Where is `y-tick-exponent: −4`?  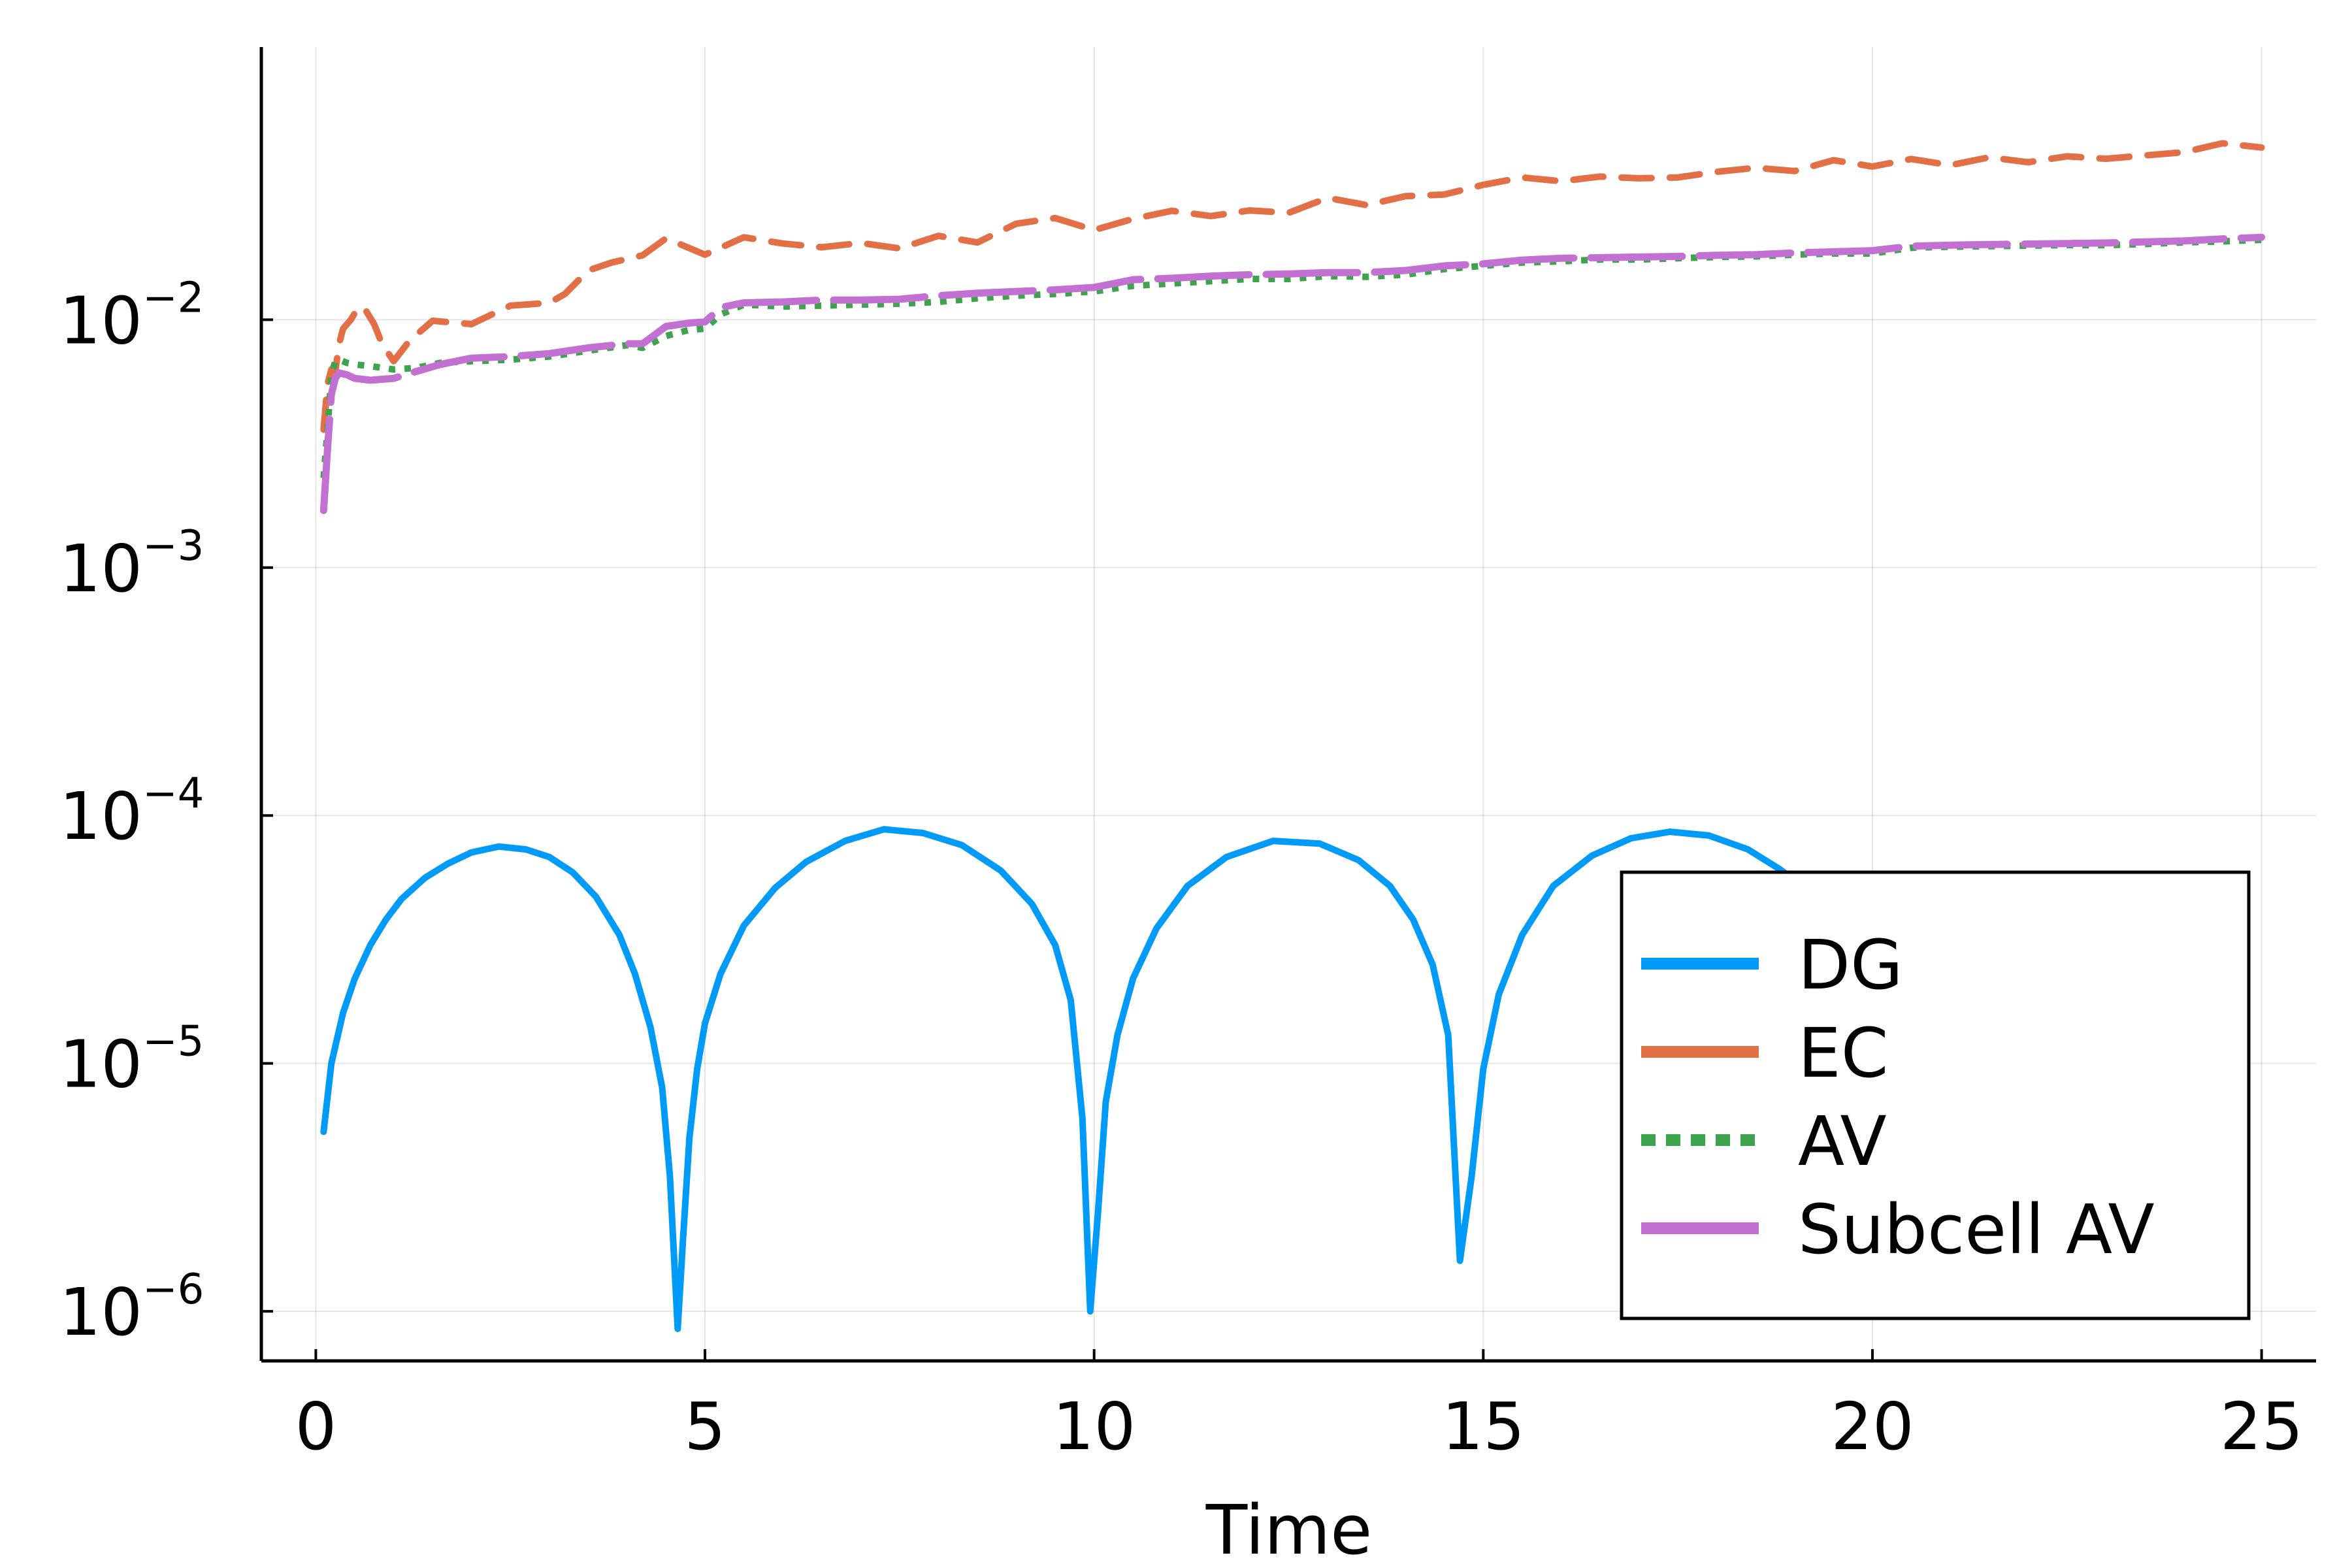 y-tick-exponent: −4 is located at coordinates (173, 794).